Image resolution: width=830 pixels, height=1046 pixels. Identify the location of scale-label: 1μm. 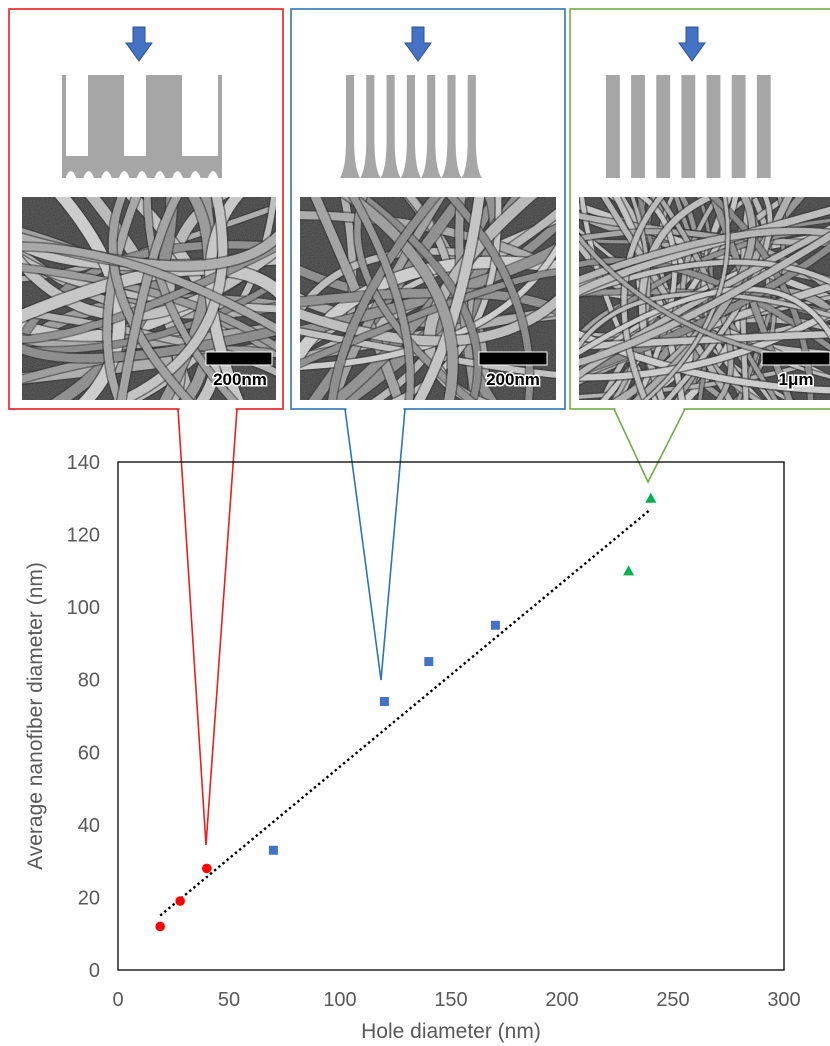
(796, 379).